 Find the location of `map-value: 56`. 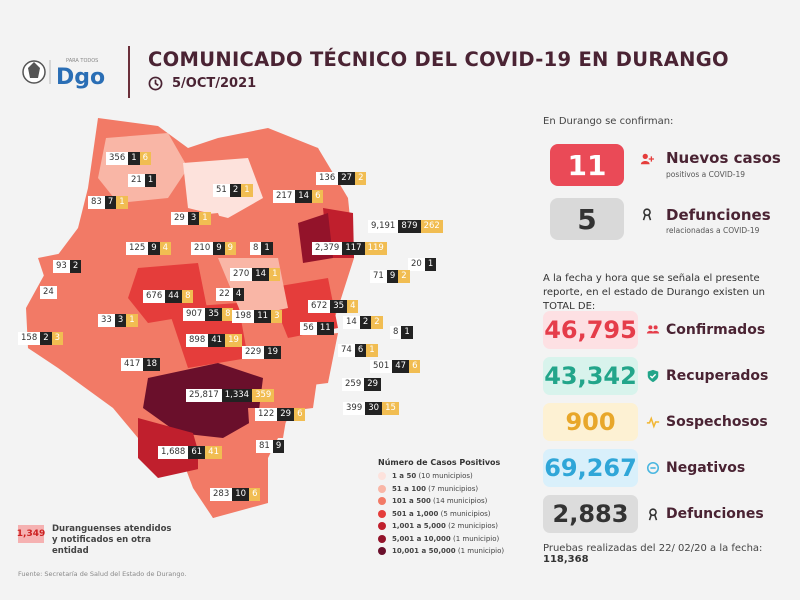

map-value: 56 is located at coordinates (308, 328).